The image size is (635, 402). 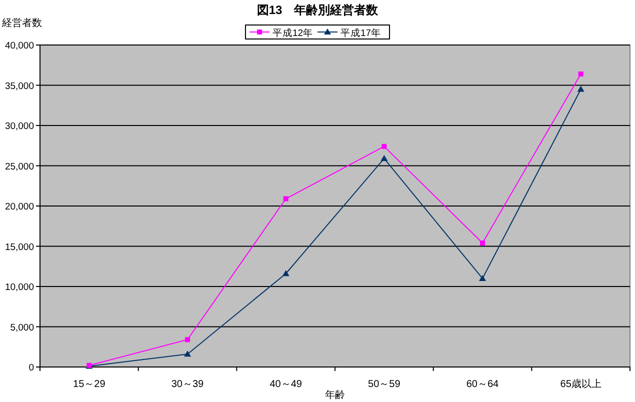 What do you see at coordinates (187, 384) in the screenshot?
I see `x-tick-label: 30～39` at bounding box center [187, 384].